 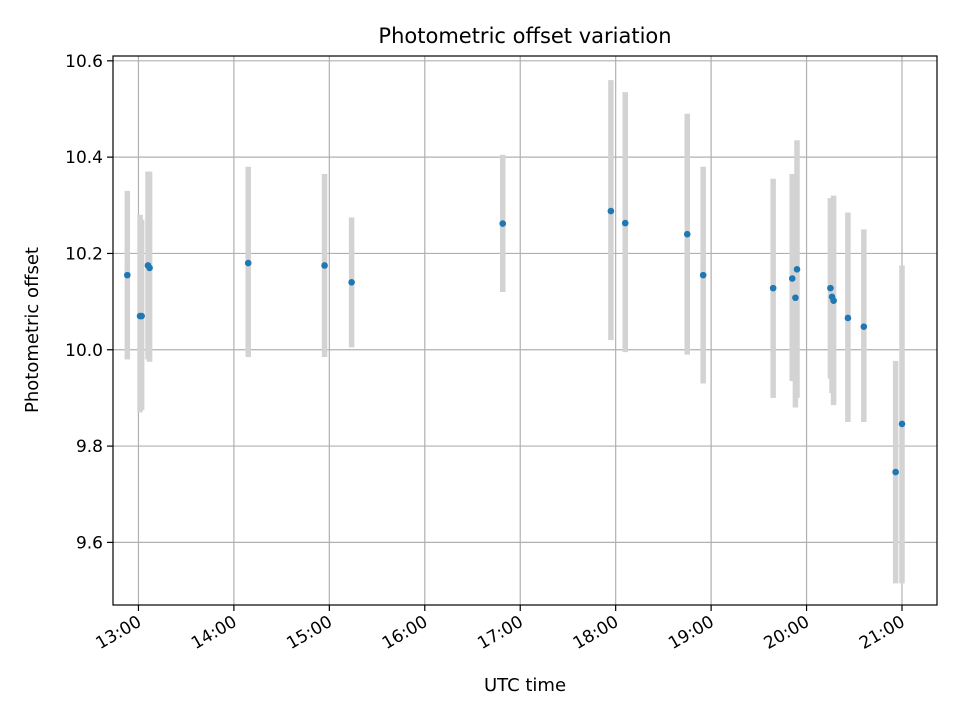 I want to click on y-axis-label: Photometric offset, so click(x=32, y=330).